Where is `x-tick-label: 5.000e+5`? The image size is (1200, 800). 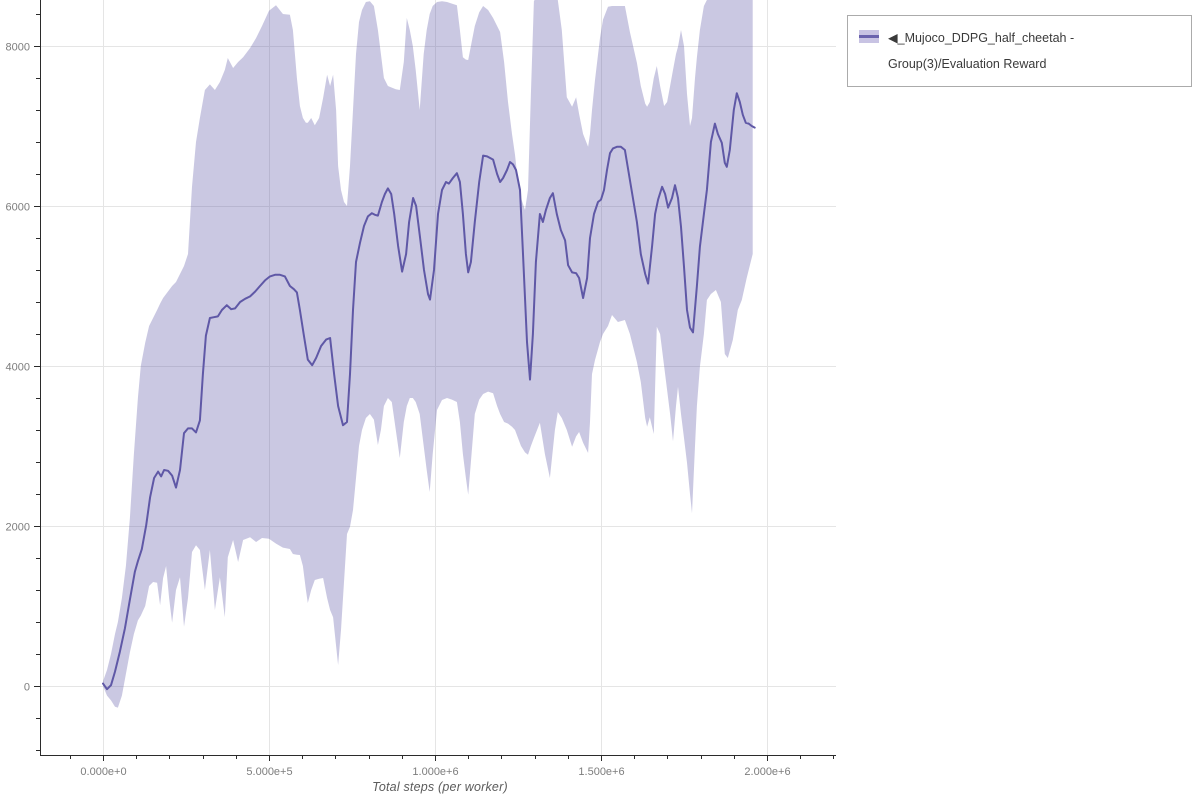
x-tick-label: 5.000e+5 is located at coordinates (269, 772).